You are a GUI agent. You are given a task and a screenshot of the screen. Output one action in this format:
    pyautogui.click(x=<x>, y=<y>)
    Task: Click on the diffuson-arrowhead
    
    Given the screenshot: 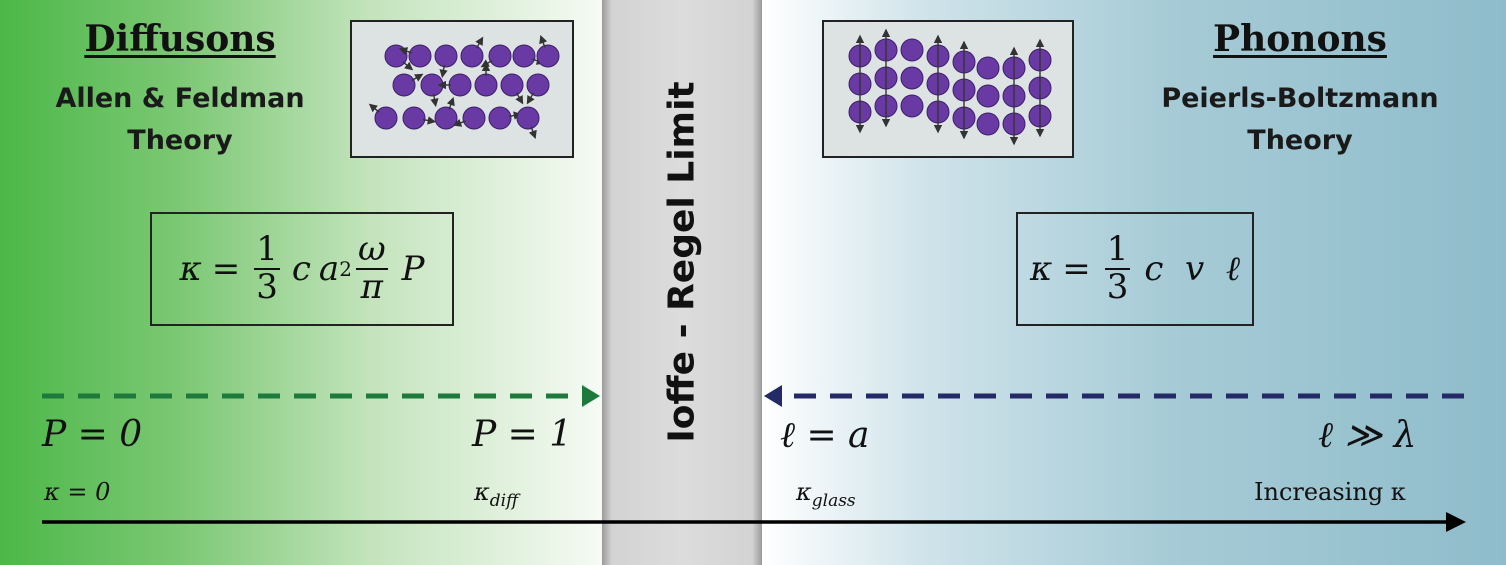 What is the action you would take?
    pyautogui.click(x=591, y=396)
    